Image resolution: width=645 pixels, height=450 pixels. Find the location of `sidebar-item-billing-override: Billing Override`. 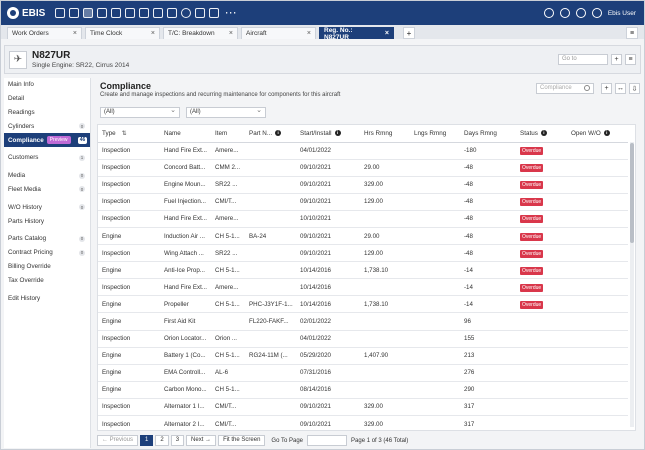

sidebar-item-billing-override: Billing Override is located at coordinates (47, 267).